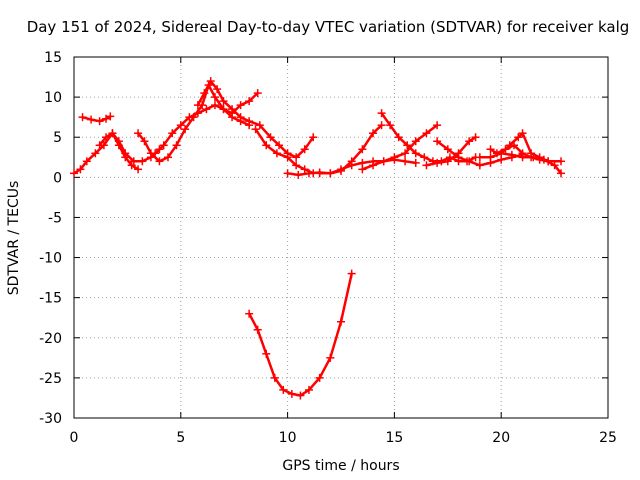 This screenshot has width=640, height=480. Describe the element at coordinates (74, 438) in the screenshot. I see `x-tick-label: 0` at that location.